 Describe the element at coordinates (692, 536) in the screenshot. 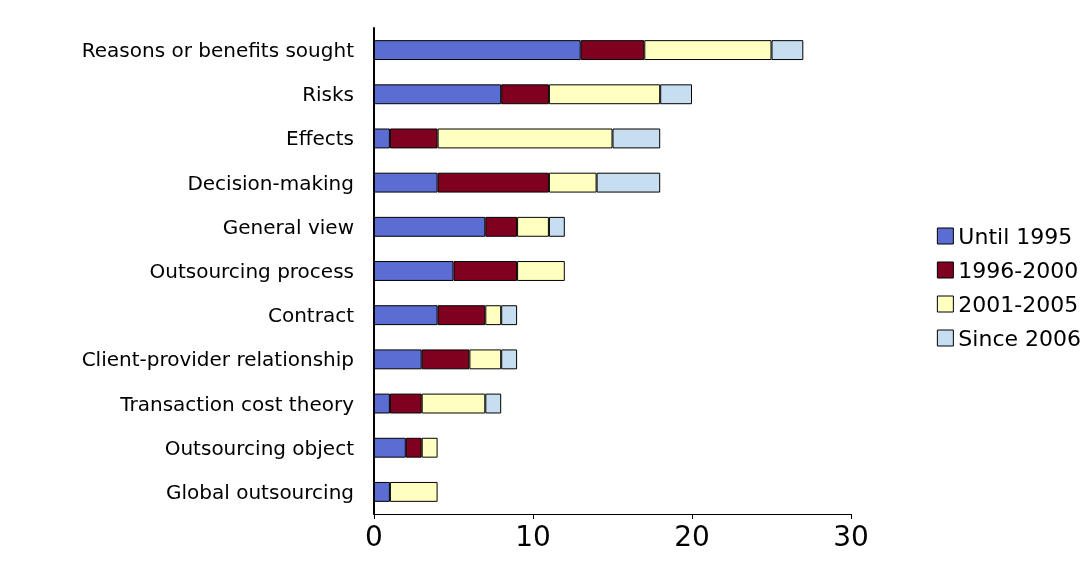

I see `x-tick-label: 20` at that location.